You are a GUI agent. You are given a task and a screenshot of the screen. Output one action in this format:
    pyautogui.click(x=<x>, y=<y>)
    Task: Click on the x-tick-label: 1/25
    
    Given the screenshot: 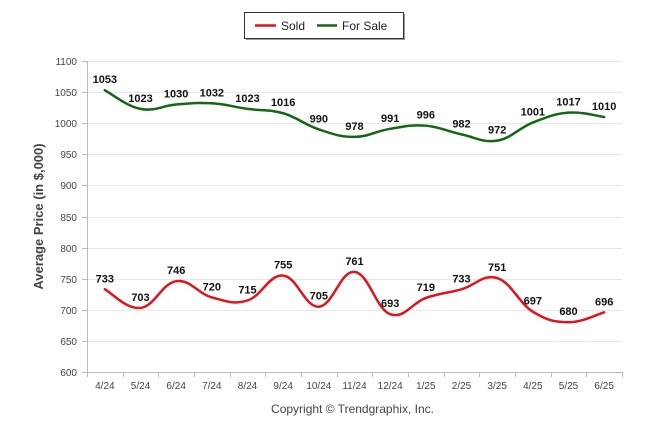 What is the action you would take?
    pyautogui.click(x=426, y=386)
    